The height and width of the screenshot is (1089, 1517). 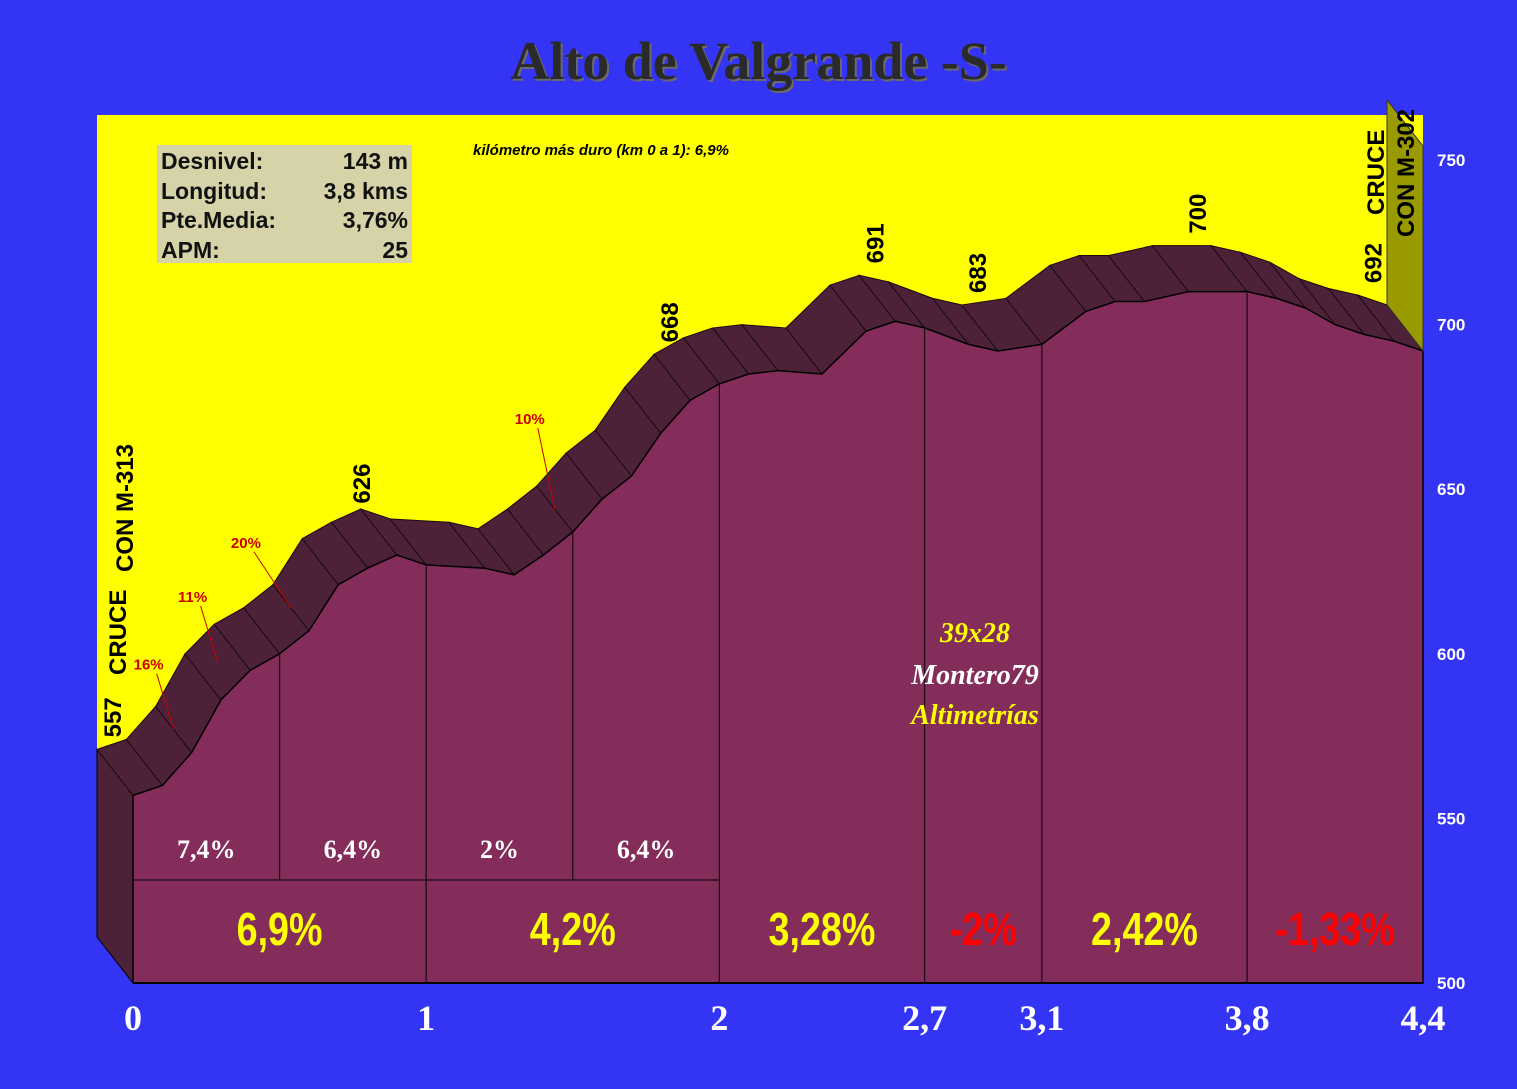 I want to click on stat-row: Pte.Media: 3,76%, so click(x=284, y=221).